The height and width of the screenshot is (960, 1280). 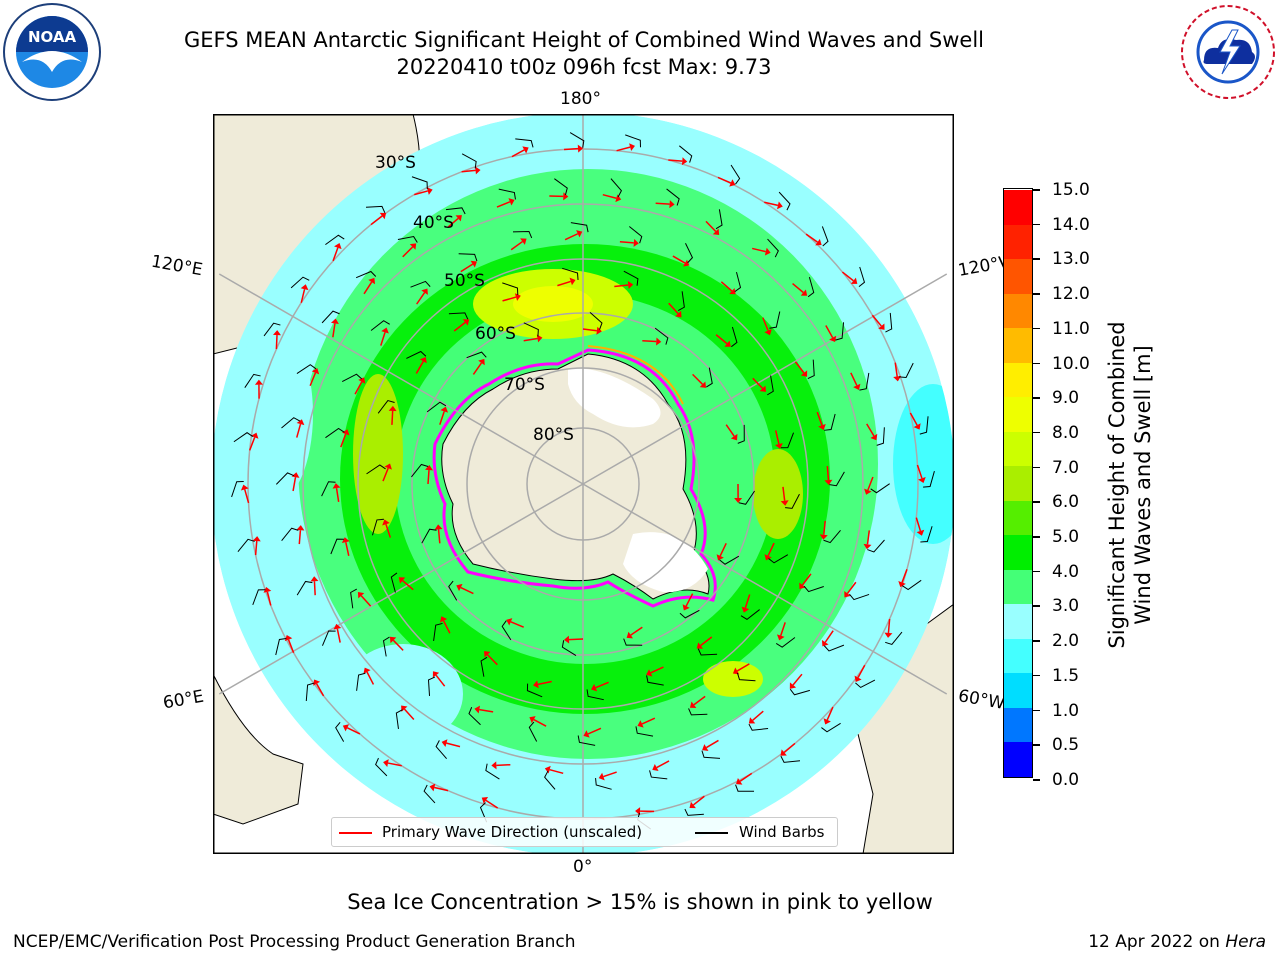 I want to click on colorbar-tick-label: 1.0, so click(x=1066, y=710).